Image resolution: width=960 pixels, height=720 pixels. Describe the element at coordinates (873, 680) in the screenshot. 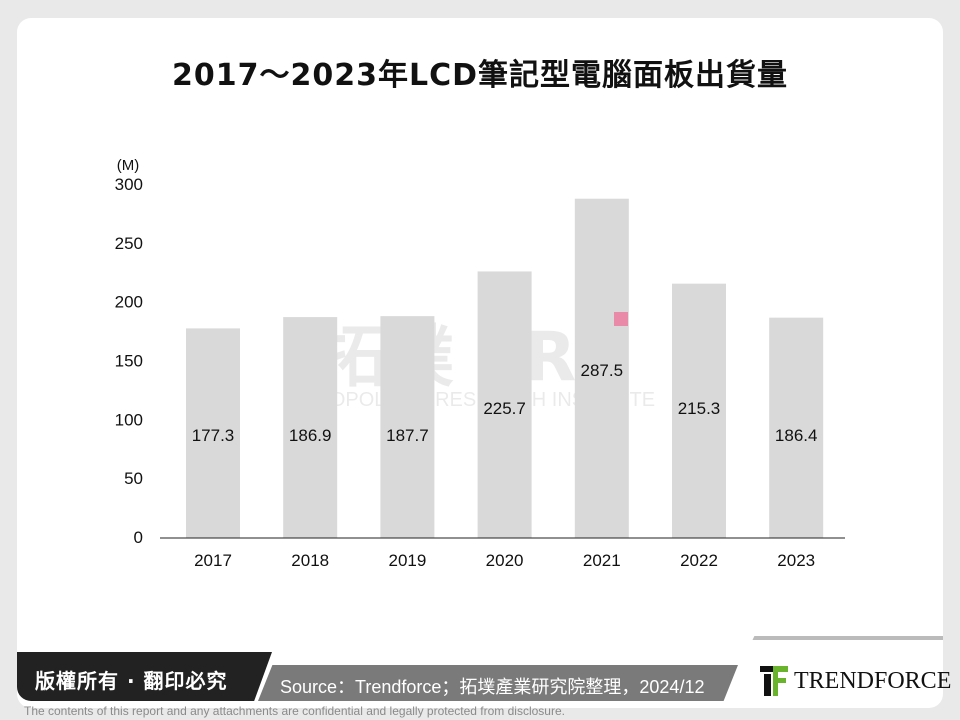

I see `trendforce-logo-text: TRENDFORCE` at that location.